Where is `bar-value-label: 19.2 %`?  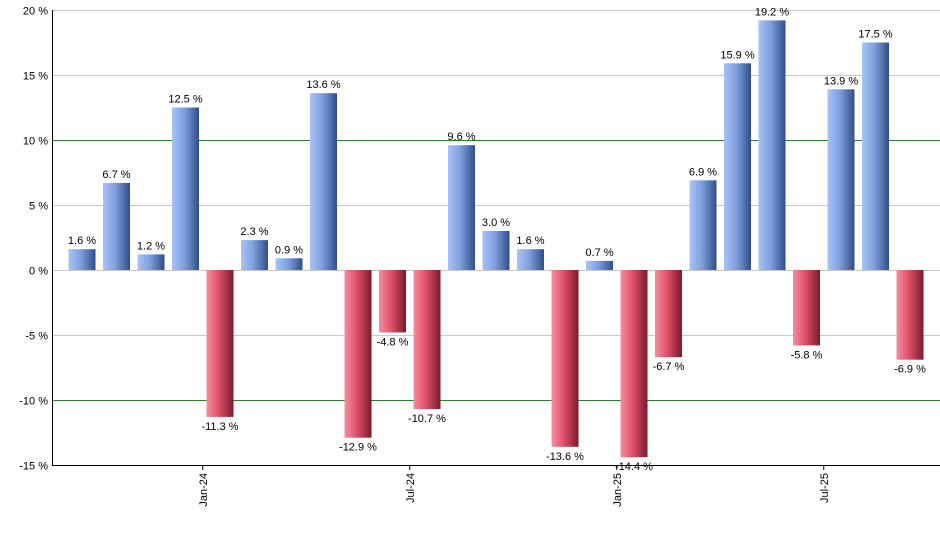 bar-value-label: 19.2 % is located at coordinates (772, 12).